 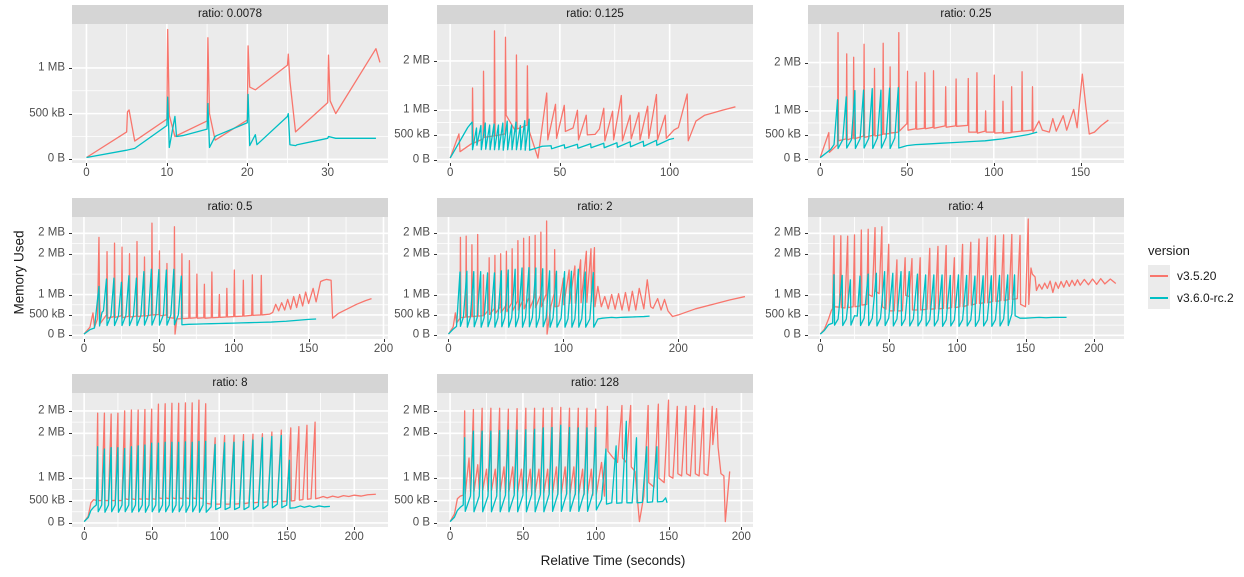 What do you see at coordinates (1196, 298) in the screenshot?
I see `legend-item: v3.6.0-rc.2` at bounding box center [1196, 298].